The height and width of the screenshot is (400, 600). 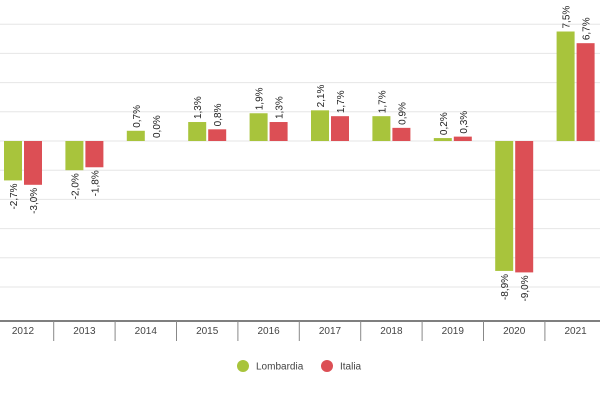 What do you see at coordinates (391, 331) in the screenshot?
I see `x-tick-label: 2018` at bounding box center [391, 331].